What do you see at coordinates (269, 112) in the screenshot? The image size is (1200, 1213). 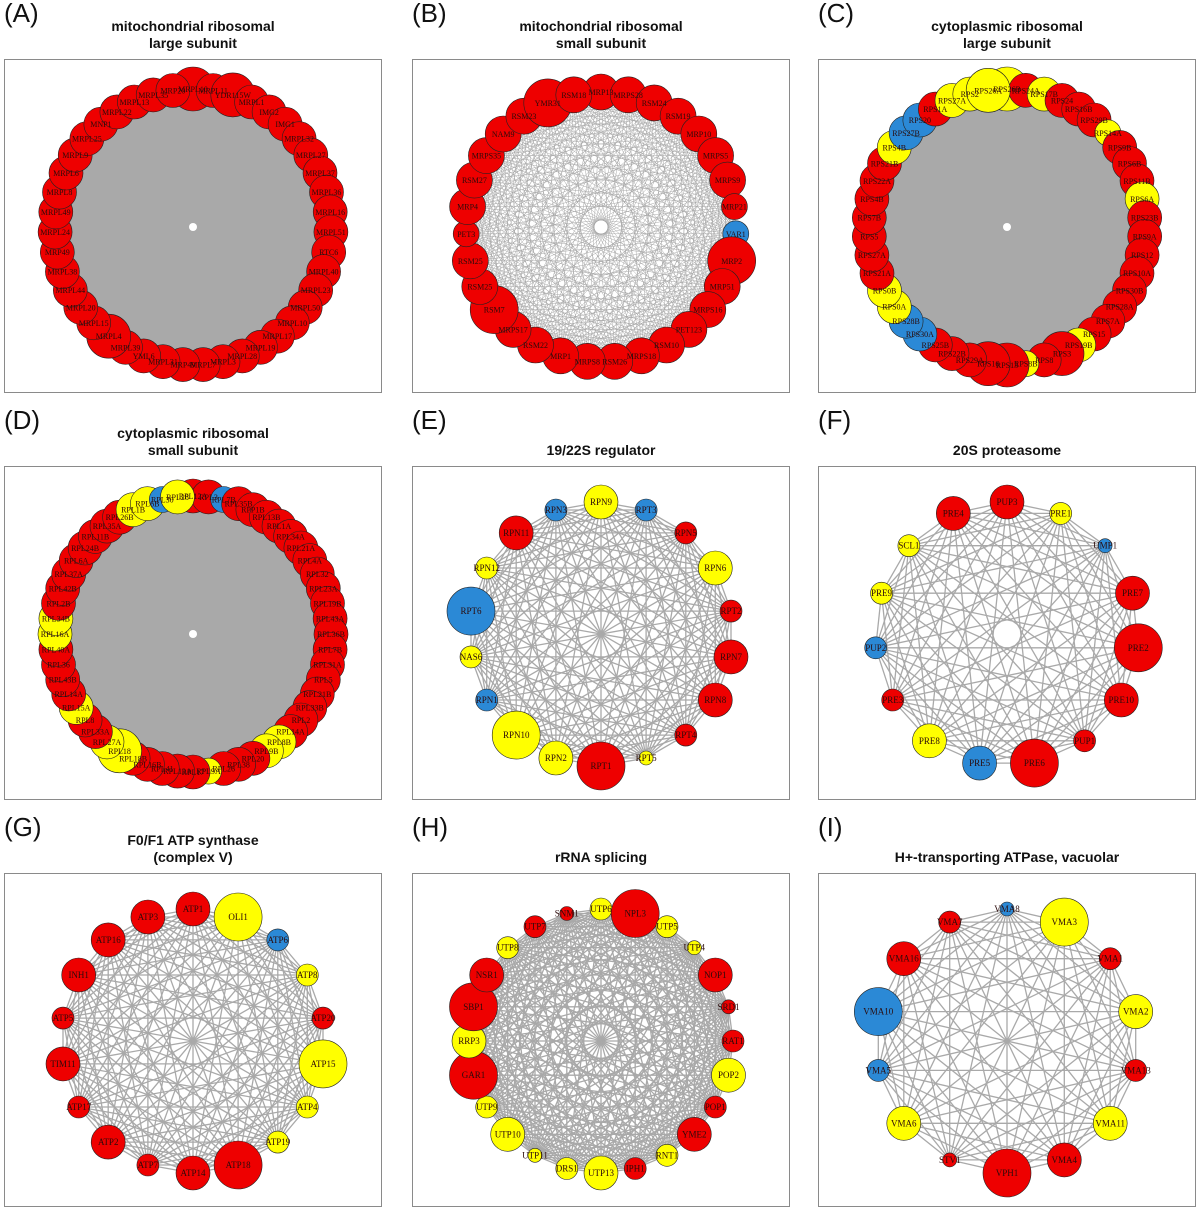 I see `node-label: IMG2` at bounding box center [269, 112].